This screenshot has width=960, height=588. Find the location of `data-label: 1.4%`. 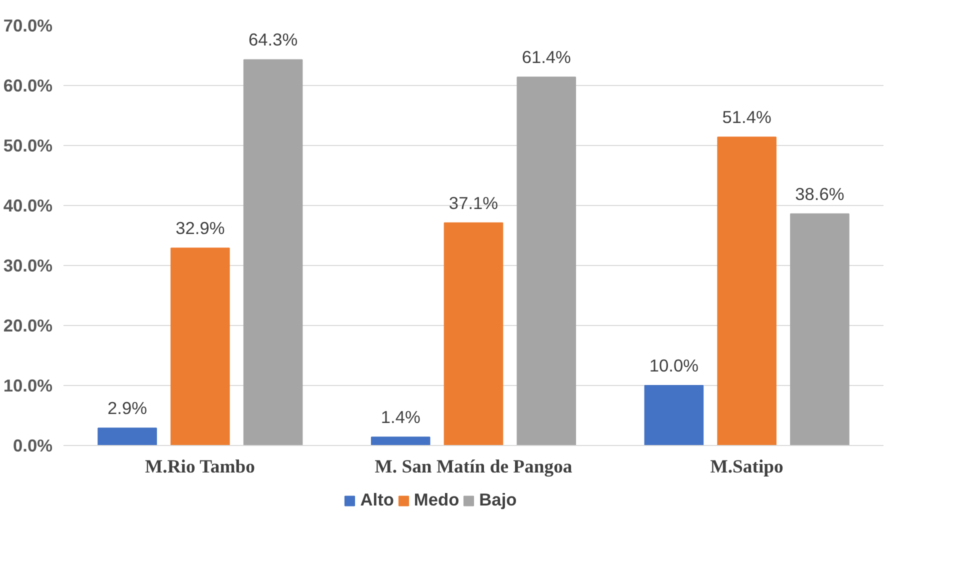

data-label: 1.4% is located at coordinates (400, 417).